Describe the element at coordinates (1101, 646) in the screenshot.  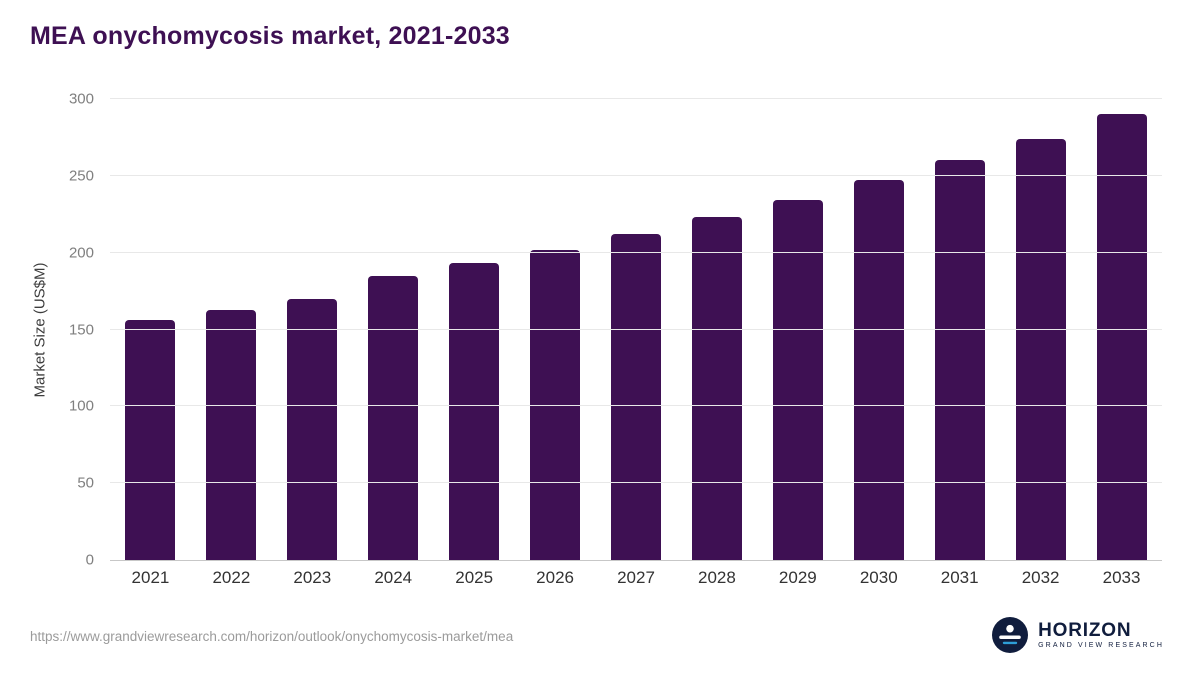
I see `logo-subtext: GRAND VIEW RESEARCH` at that location.